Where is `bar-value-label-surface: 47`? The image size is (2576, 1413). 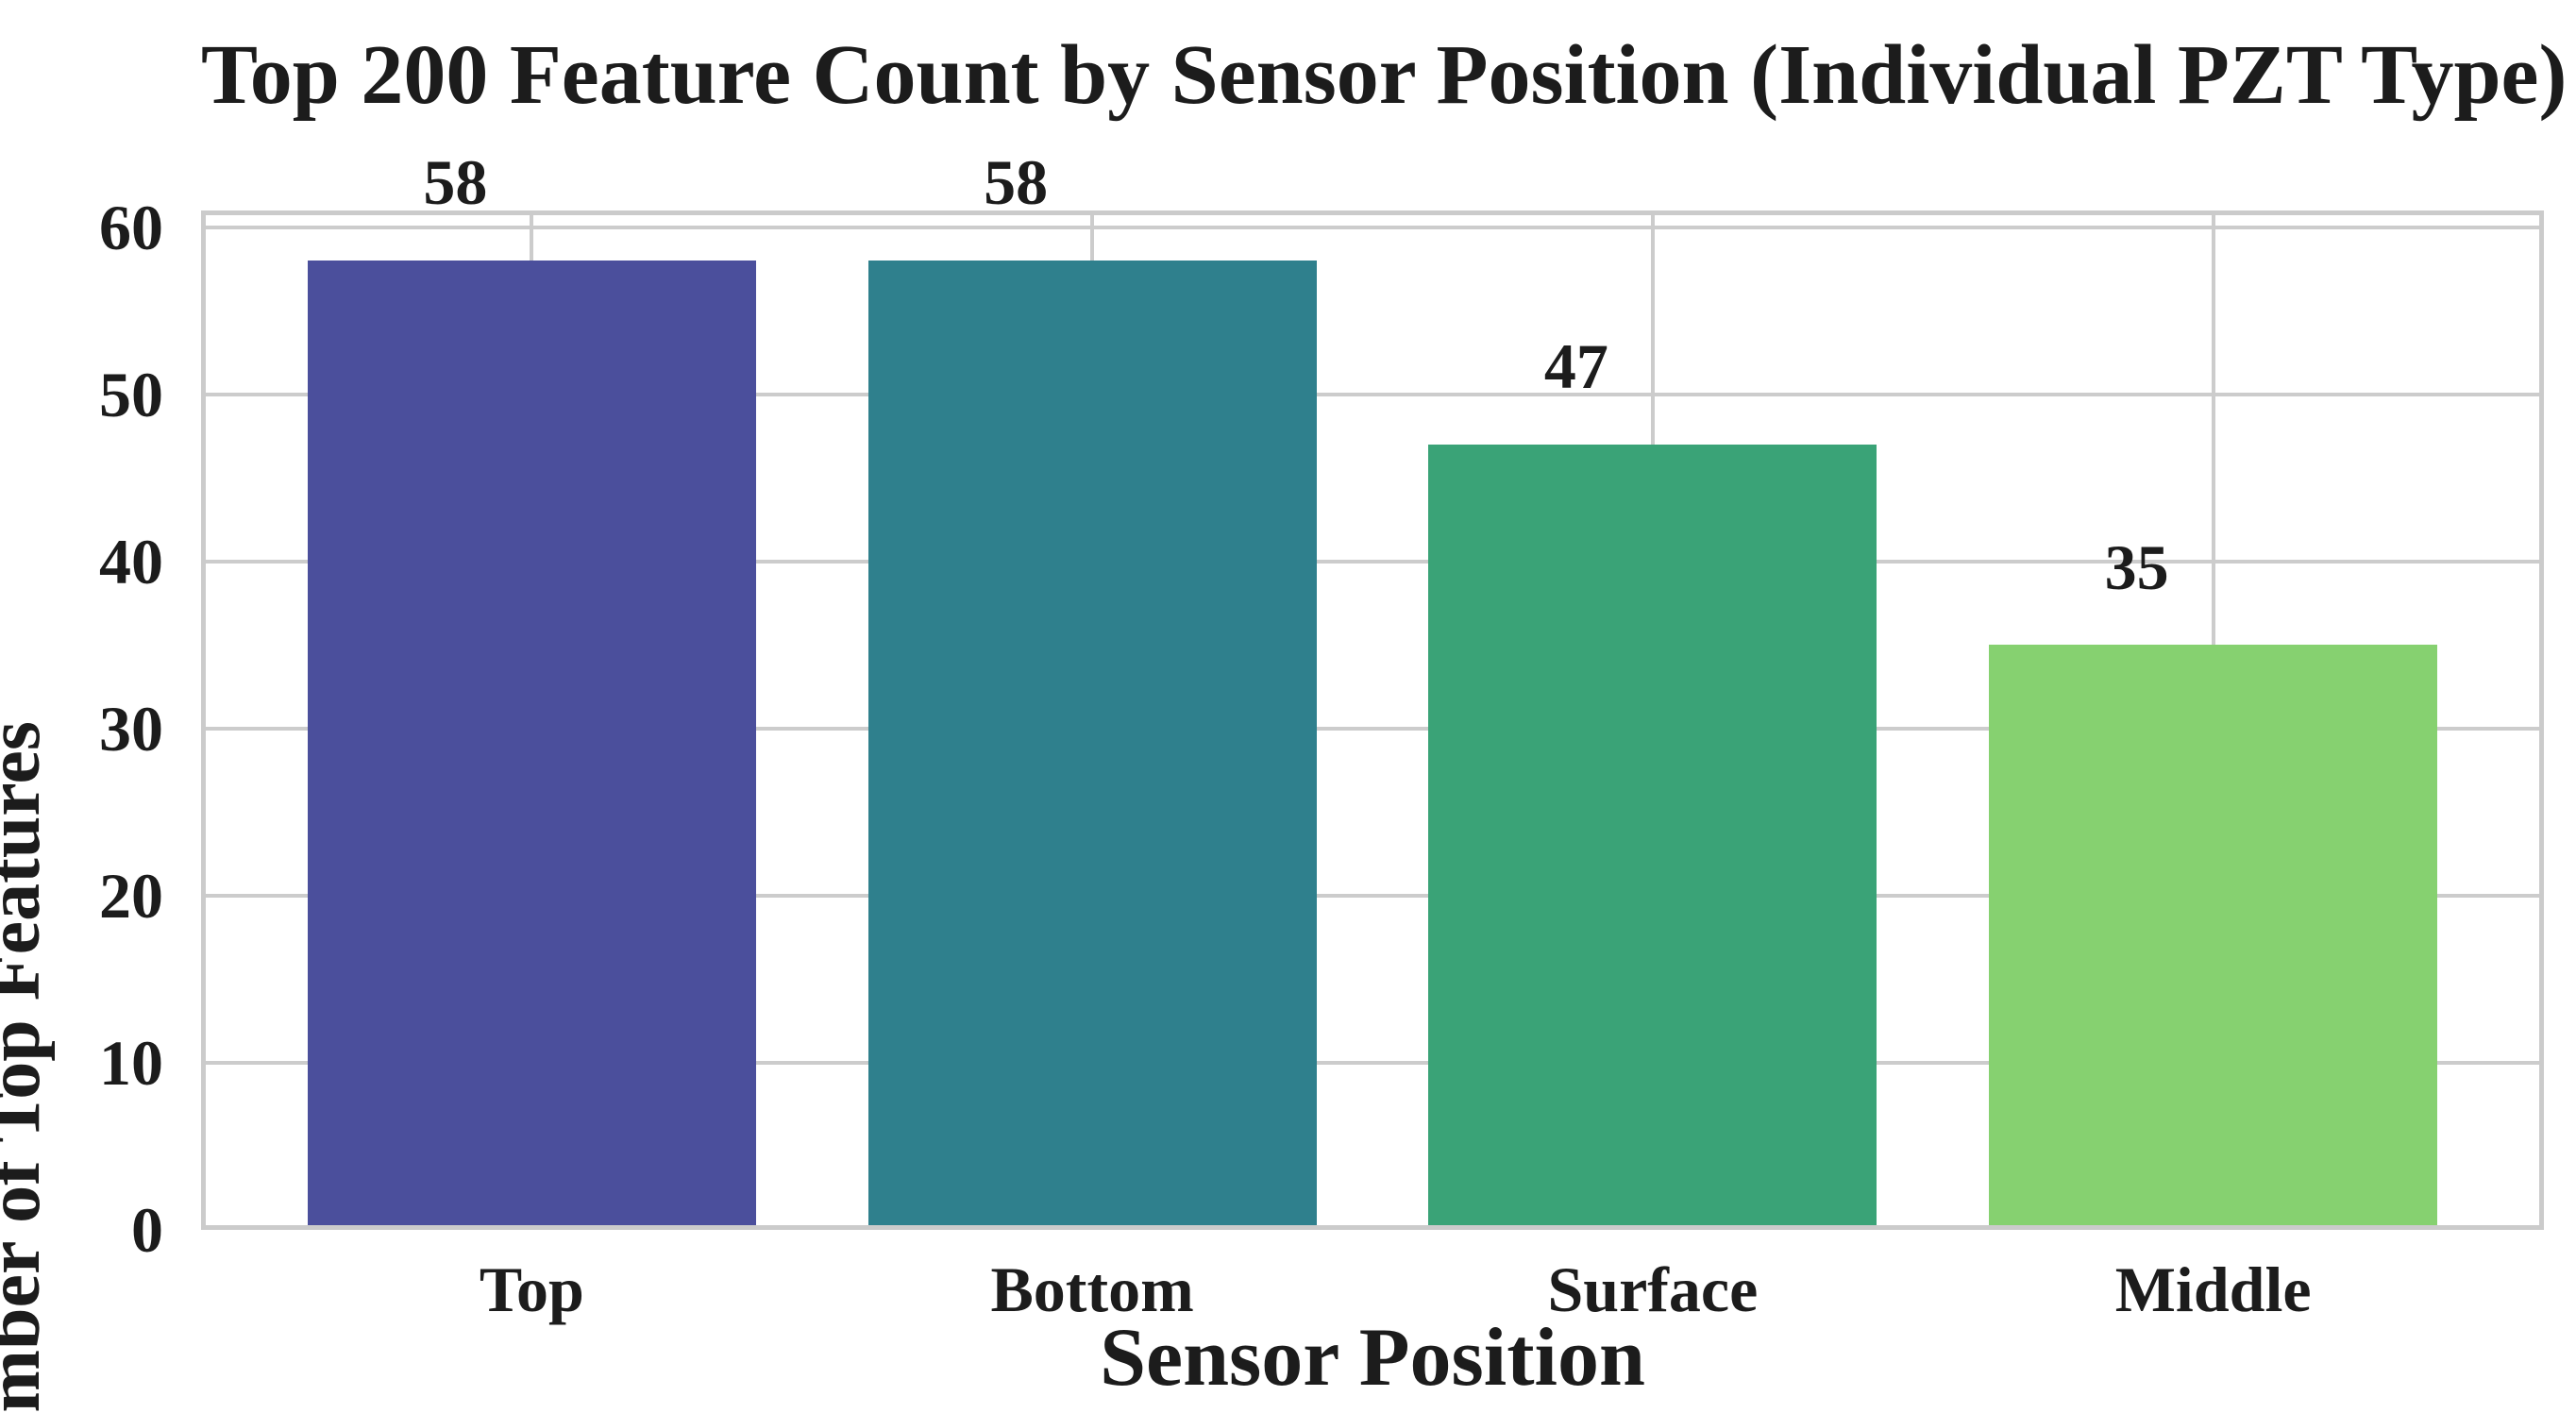
bar-value-label-surface: 47 is located at coordinates (1575, 366).